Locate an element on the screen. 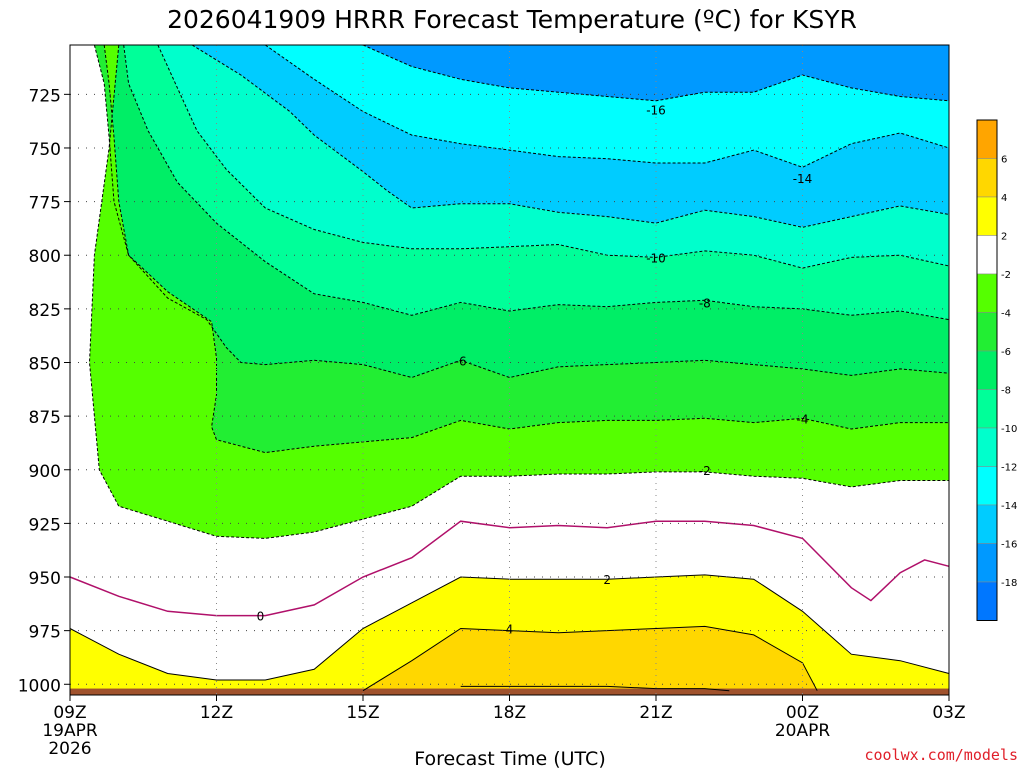 The height and width of the screenshot is (768, 1024). contour-label: -8 is located at coordinates (705, 303).